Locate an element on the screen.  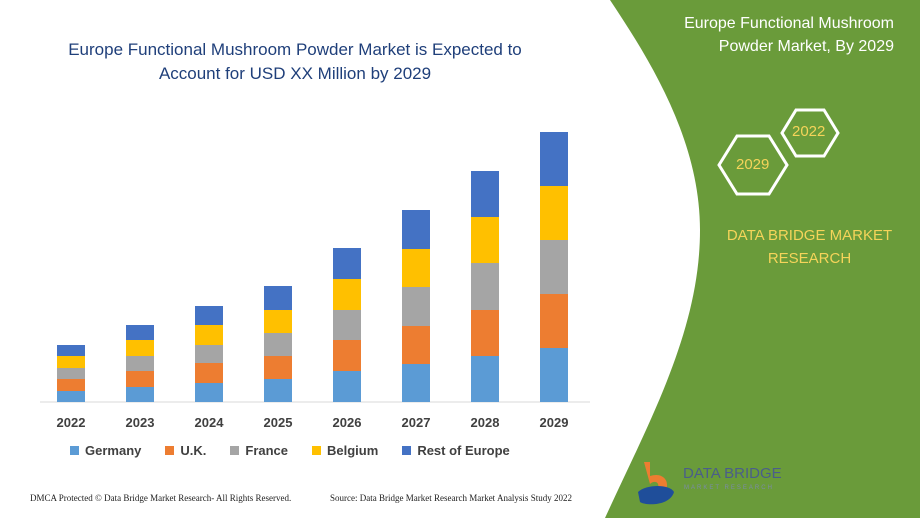
bar-2022-belgium is located at coordinates (71, 362).